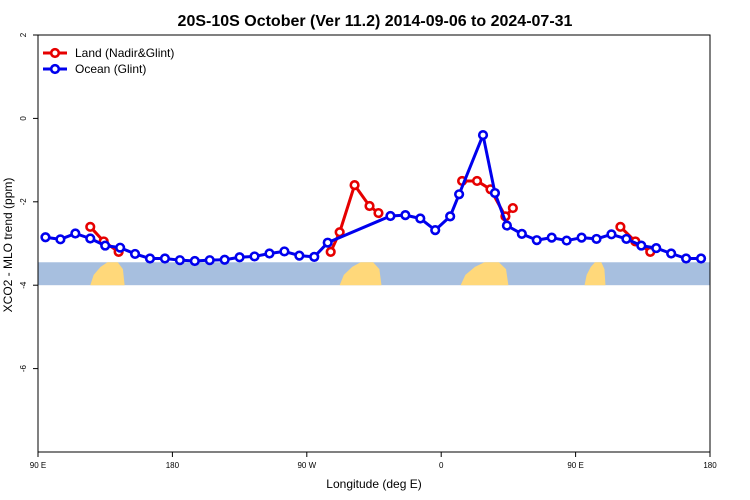 This screenshot has height=500, width=750. What do you see at coordinates (23, 368) in the screenshot?
I see `y-tick-label: -6` at bounding box center [23, 368].